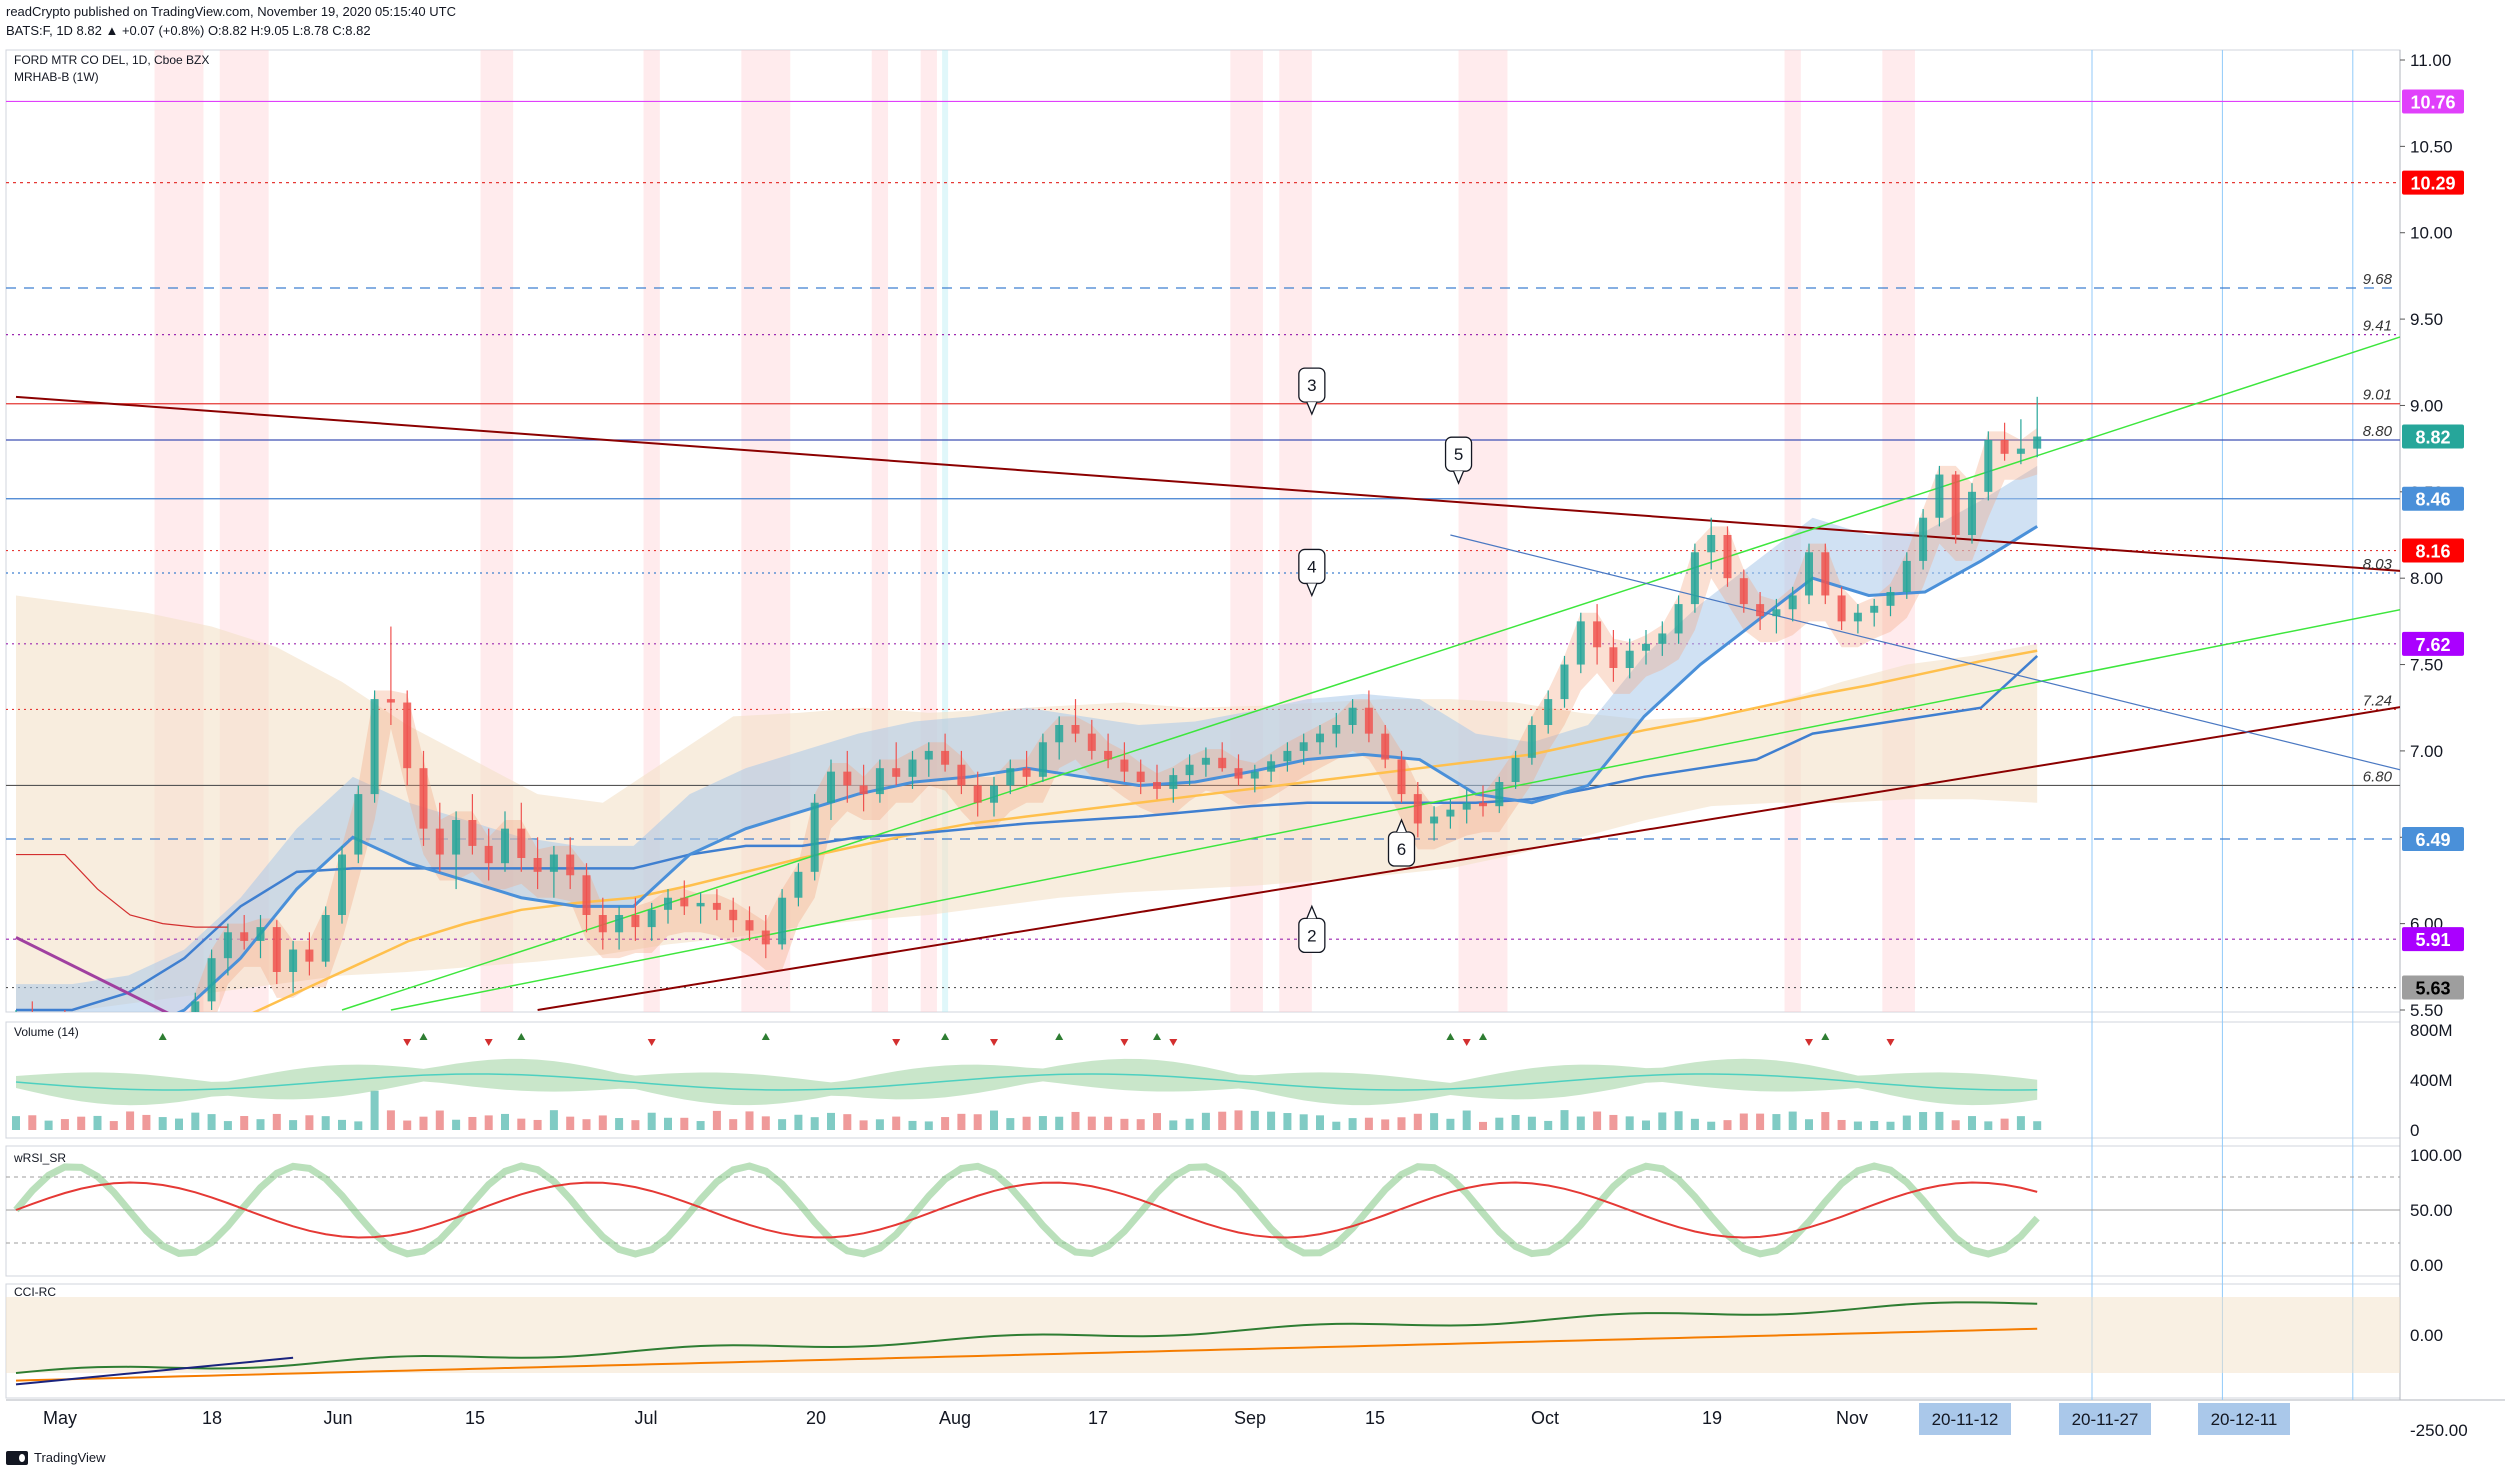 The height and width of the screenshot is (1476, 2505). Describe the element at coordinates (1458, 460) in the screenshot. I see `wave-label: 5` at that location.